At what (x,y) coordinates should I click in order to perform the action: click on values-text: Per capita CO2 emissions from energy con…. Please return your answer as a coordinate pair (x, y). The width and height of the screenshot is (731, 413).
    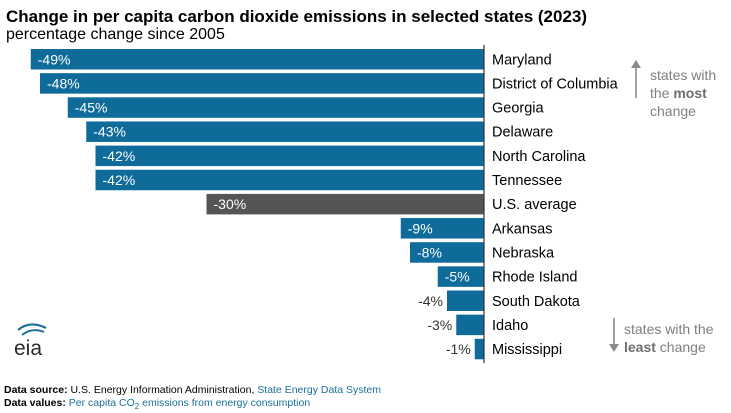
    Looking at the image, I should click on (189, 404).